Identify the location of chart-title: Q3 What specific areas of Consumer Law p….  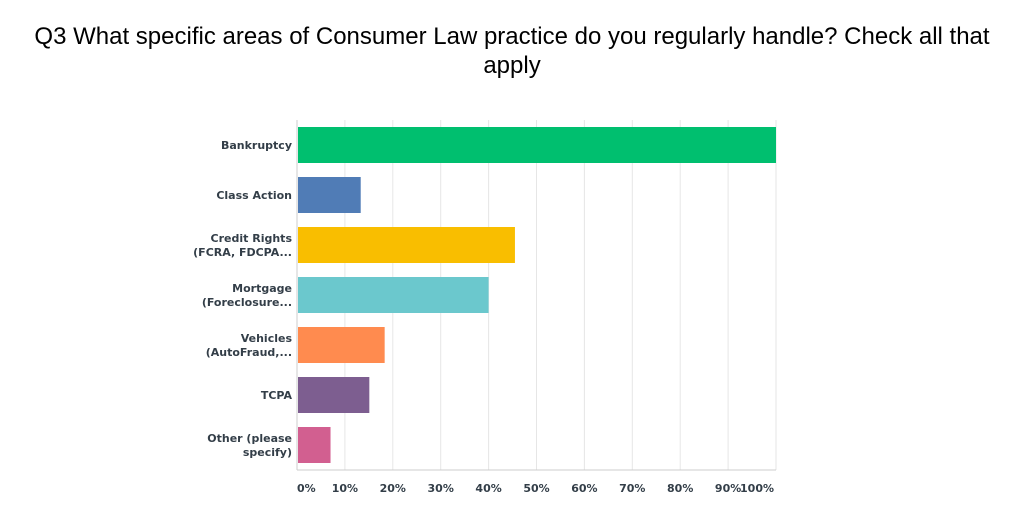
(512, 51).